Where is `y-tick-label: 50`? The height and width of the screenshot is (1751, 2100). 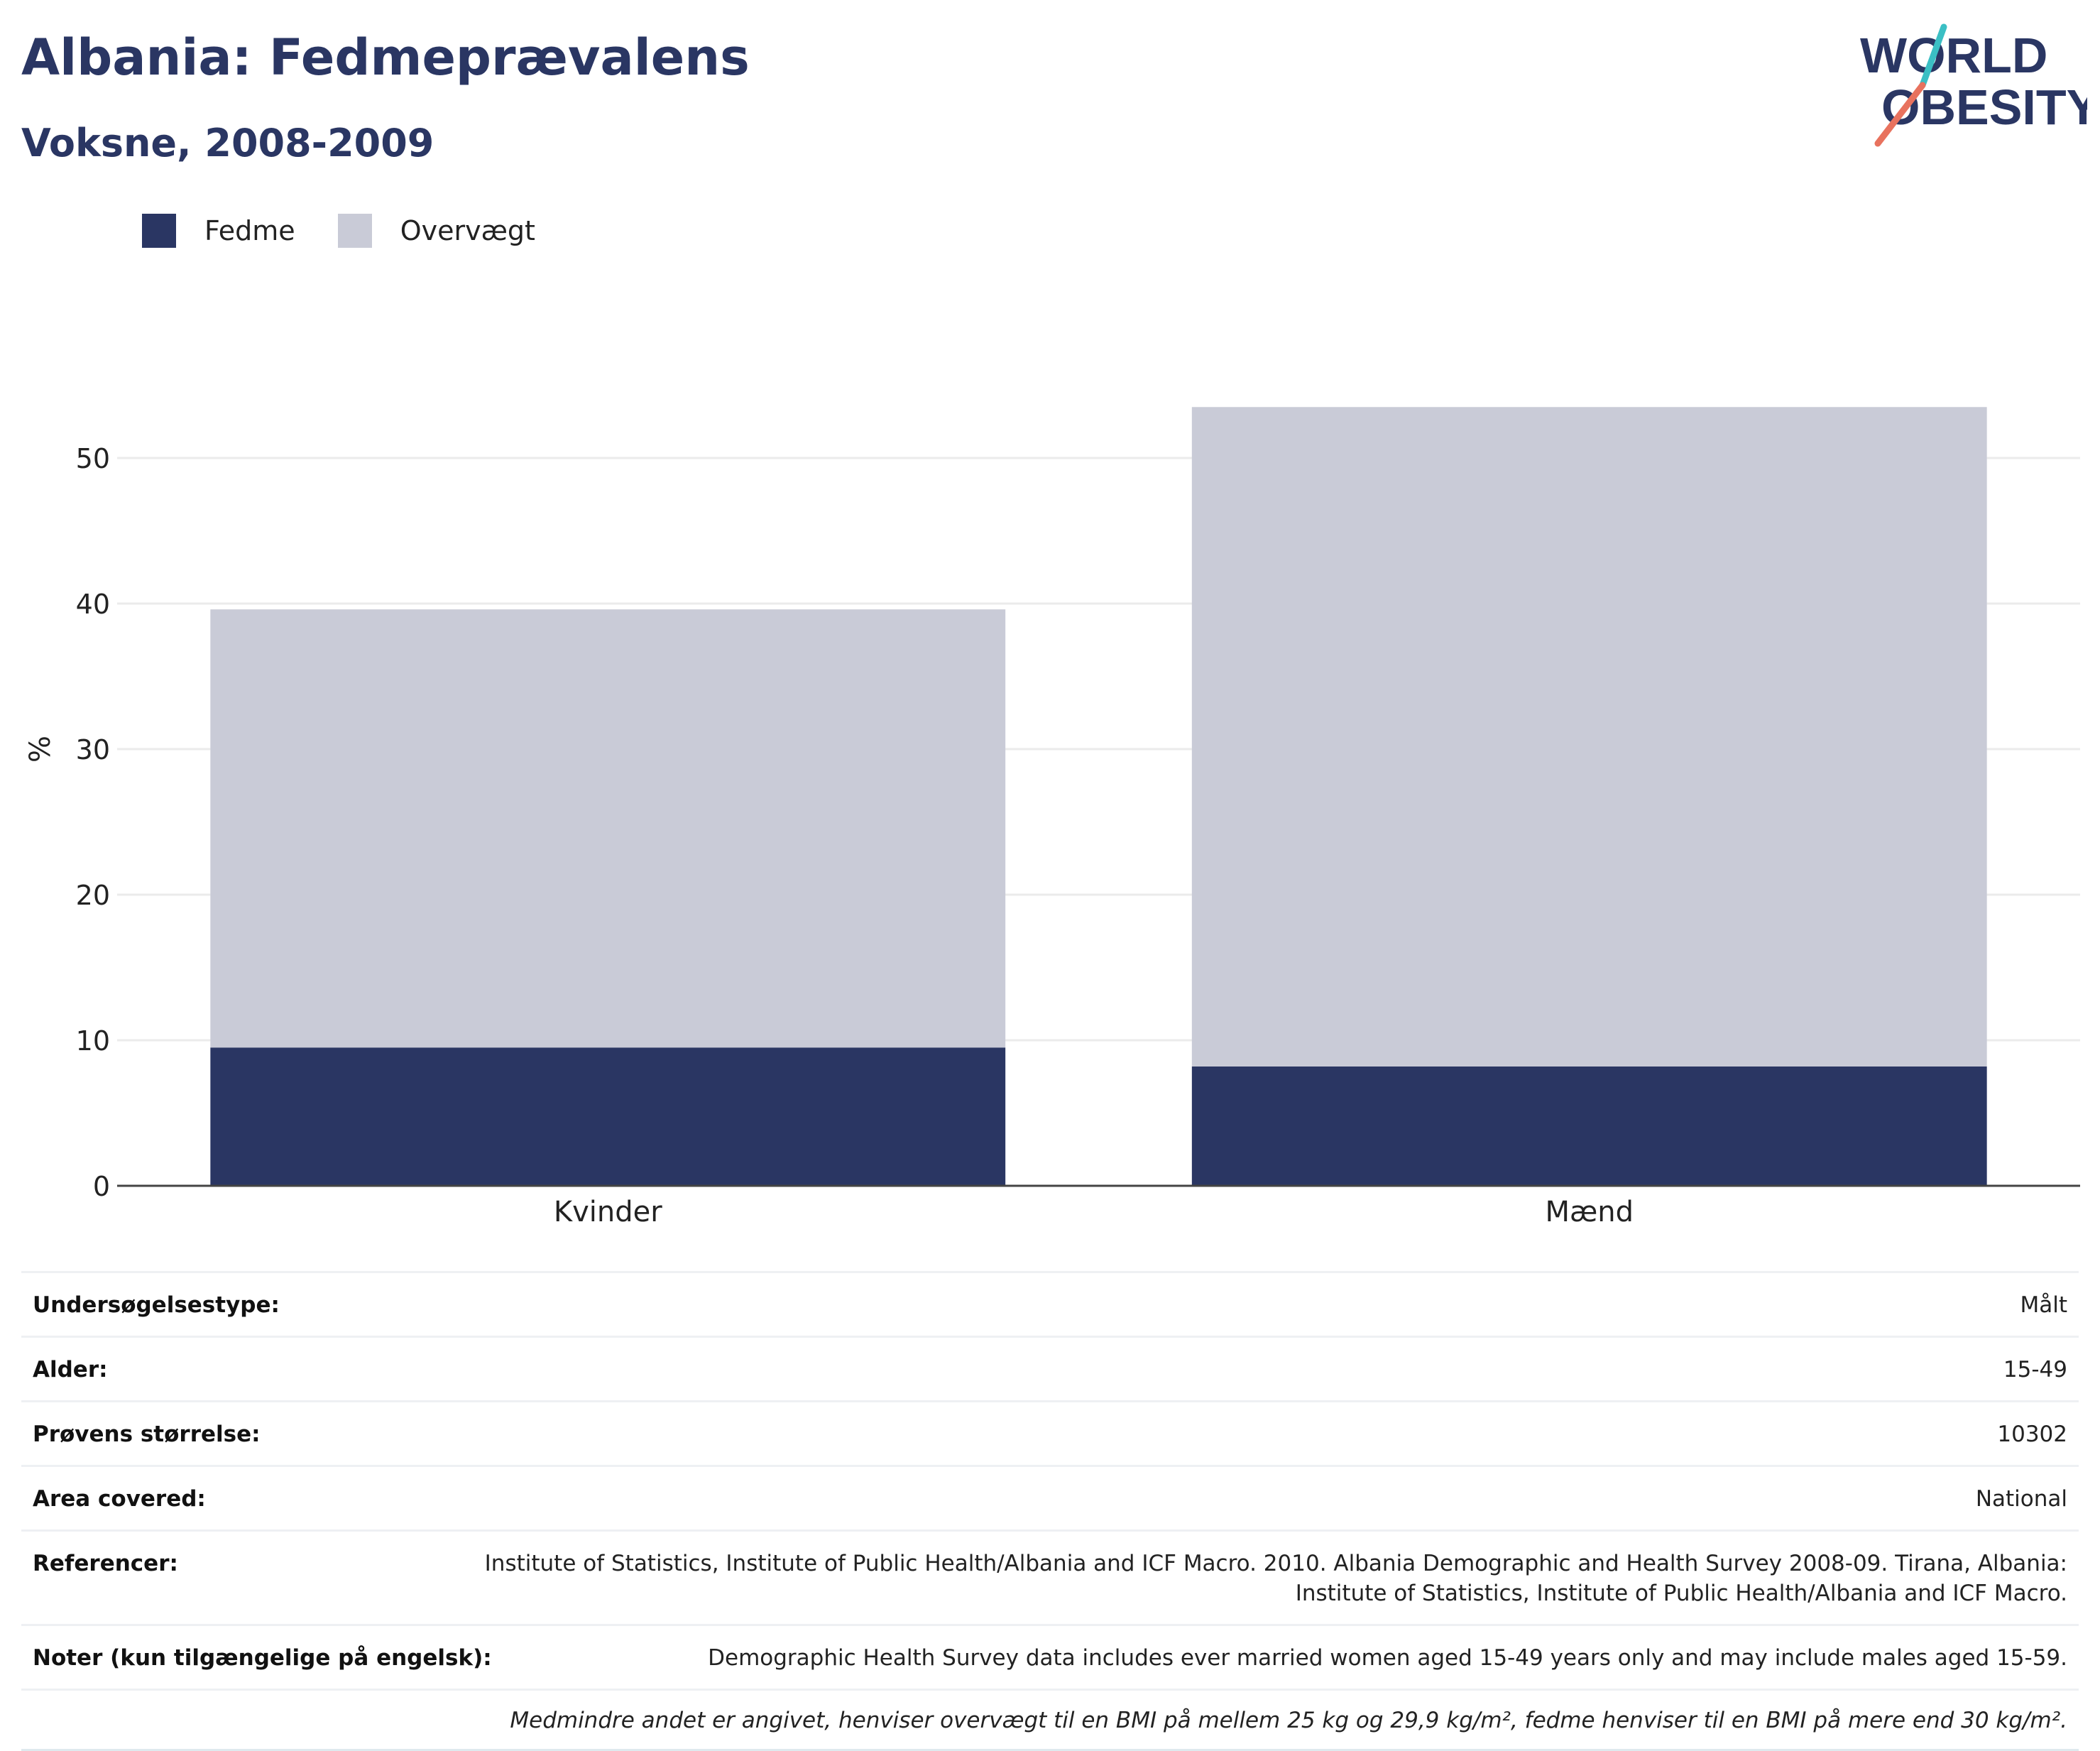 y-tick-label: 50 is located at coordinates (93, 458).